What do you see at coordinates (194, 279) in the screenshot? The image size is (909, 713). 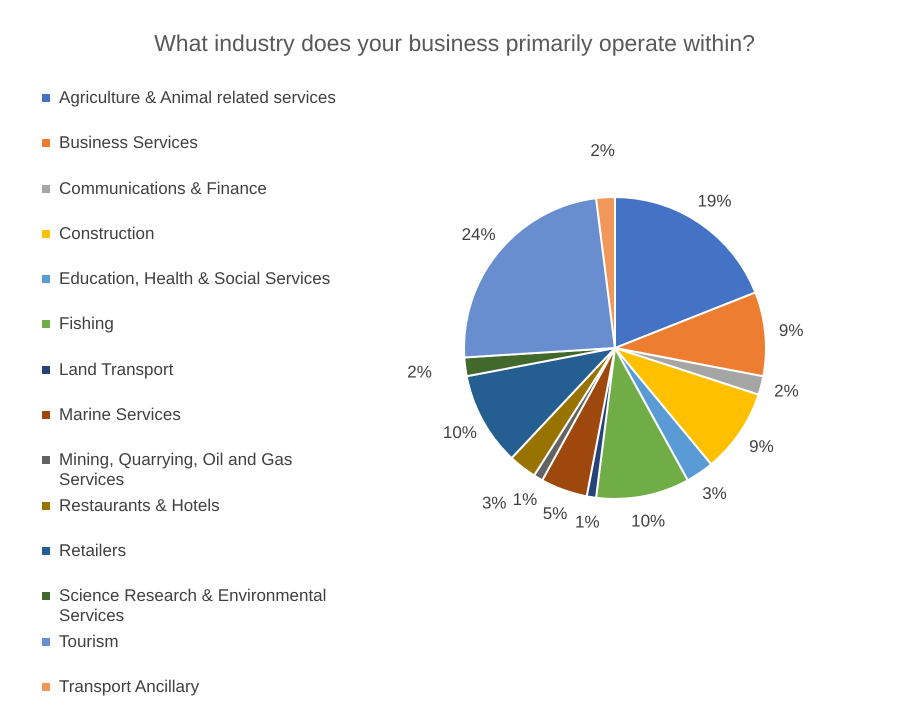 I see `legend-label: Education, Health & Social Services` at bounding box center [194, 279].